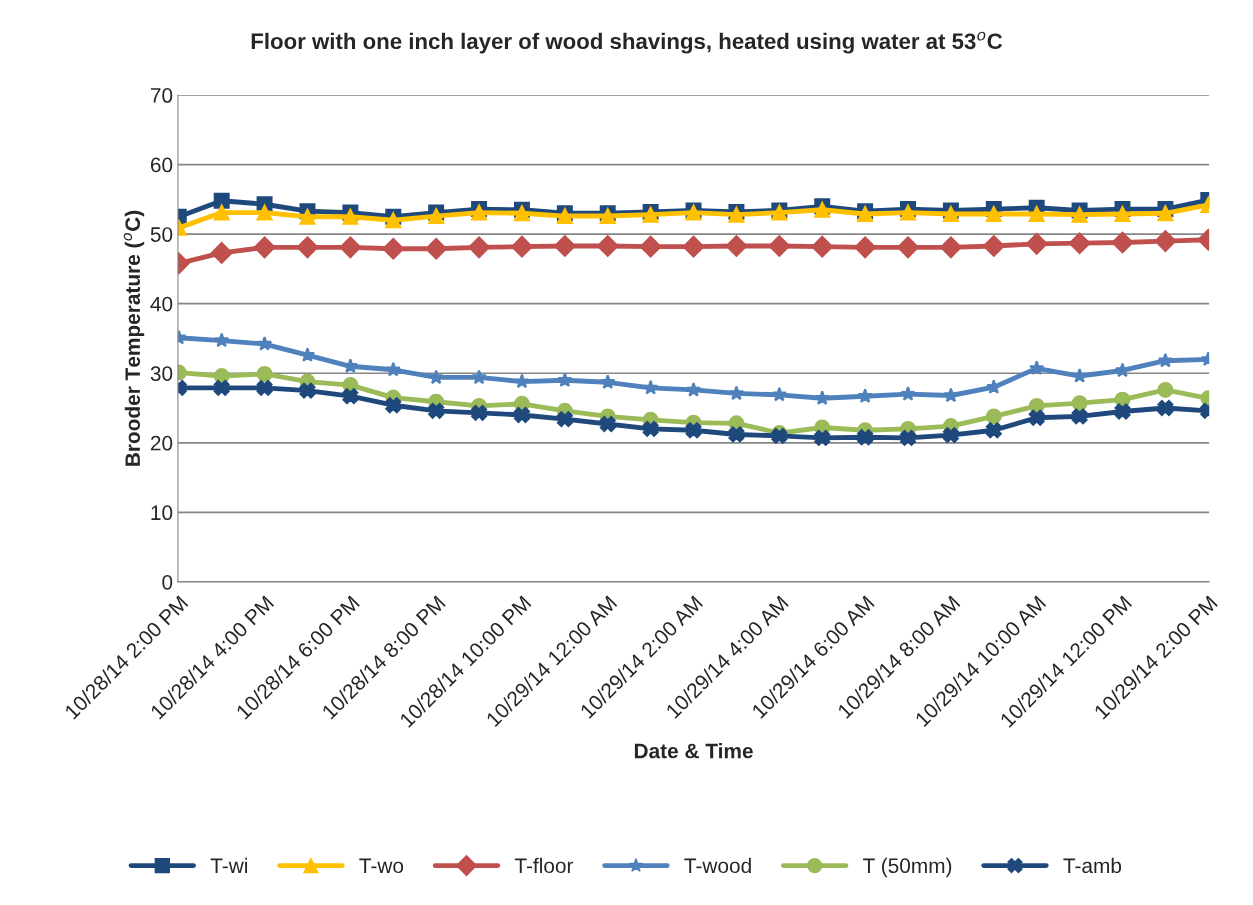 The height and width of the screenshot is (905, 1253). What do you see at coordinates (1092, 865) in the screenshot?
I see `legend-label: T-amb` at bounding box center [1092, 865].